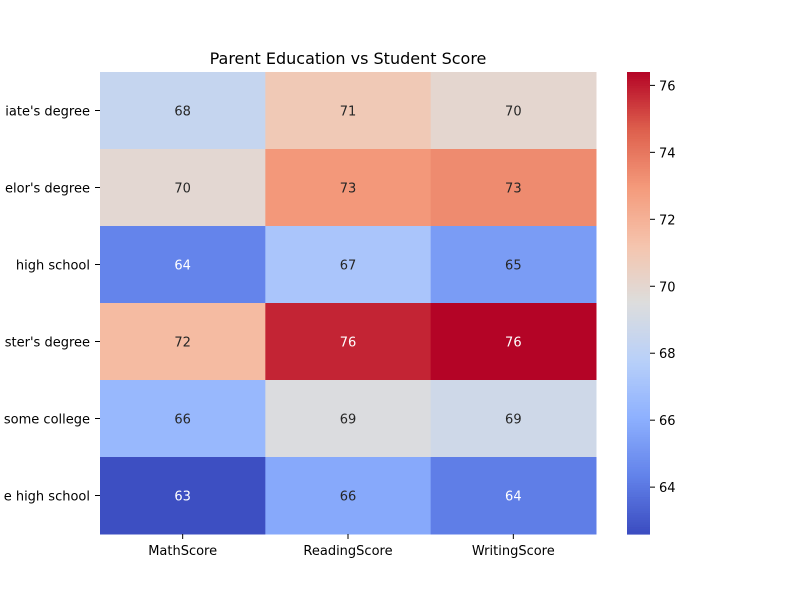  Describe the element at coordinates (667, 421) in the screenshot. I see `colorbar-tick-label: 66` at that location.